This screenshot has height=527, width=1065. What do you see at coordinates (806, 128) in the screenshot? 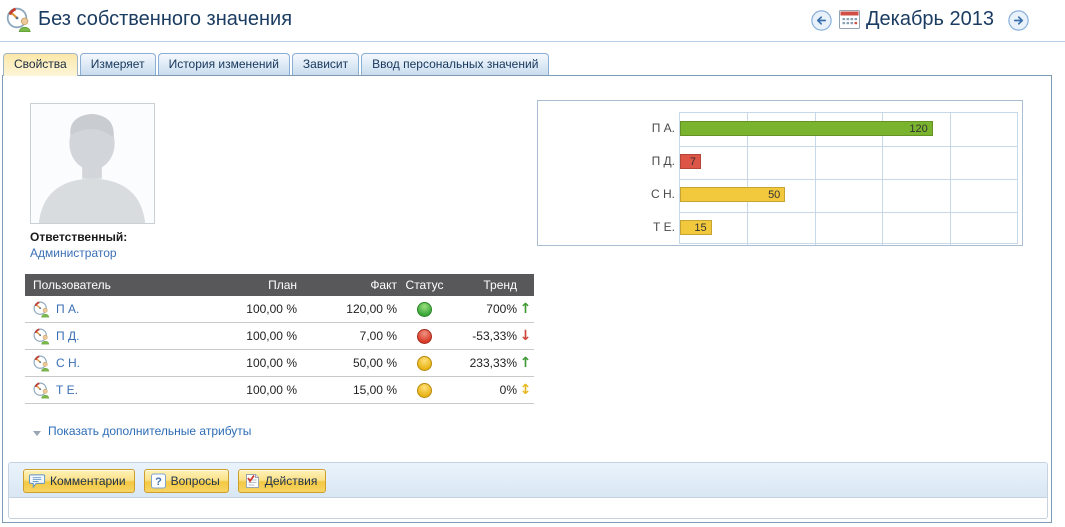
I see `chart-bar: 120` at bounding box center [806, 128].